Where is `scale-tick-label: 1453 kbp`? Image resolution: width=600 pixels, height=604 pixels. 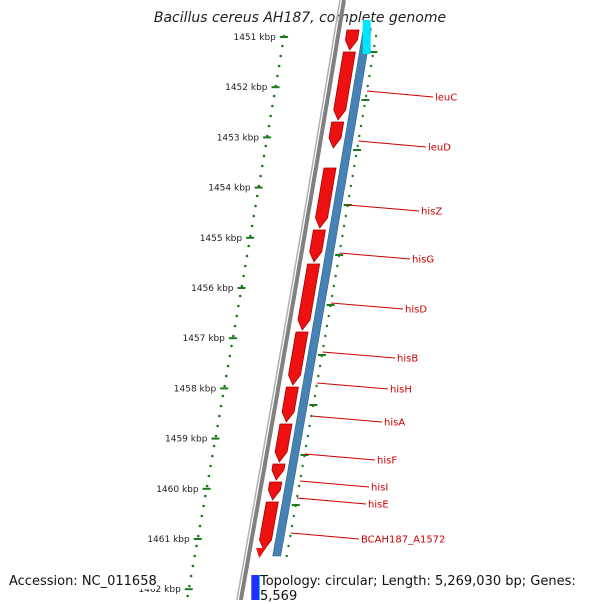 scale-tick-label: 1453 kbp is located at coordinates (238, 138).